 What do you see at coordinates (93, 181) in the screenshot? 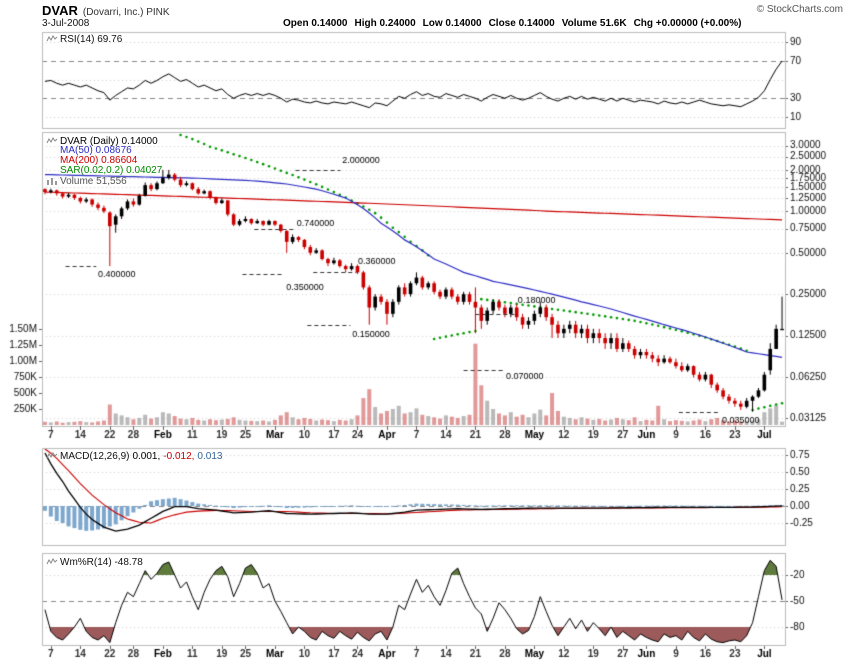
I see `legend-label: Volume 51,556` at bounding box center [93, 181].